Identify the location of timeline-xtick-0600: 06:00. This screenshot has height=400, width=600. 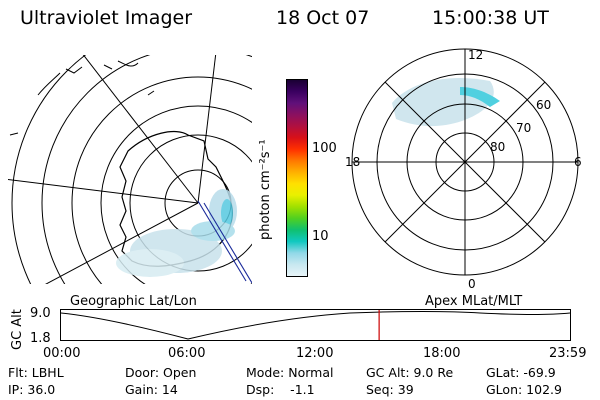
(187, 353).